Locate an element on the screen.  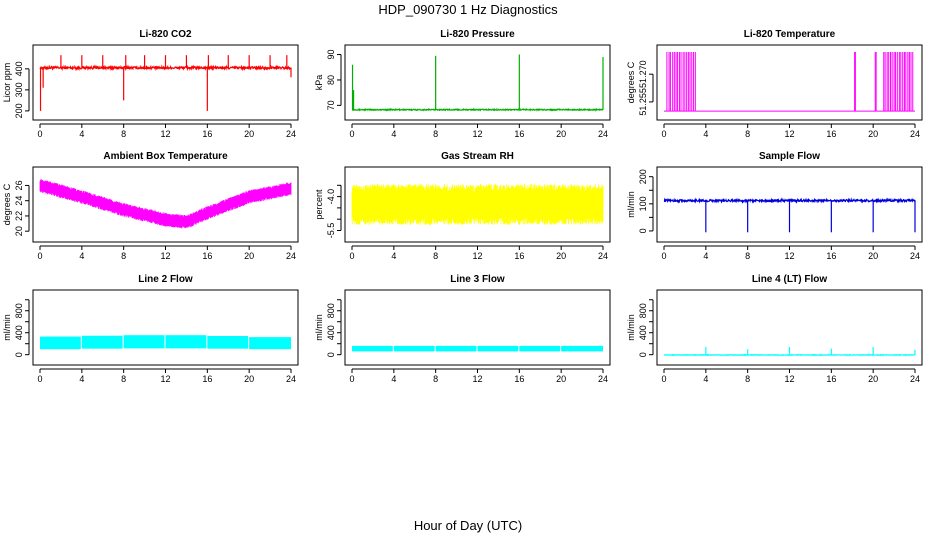
panel-1: Li-820 Pressure kPa 0 4 8 12 16 20 24 70 80 90 is located at coordinates (462, 84).